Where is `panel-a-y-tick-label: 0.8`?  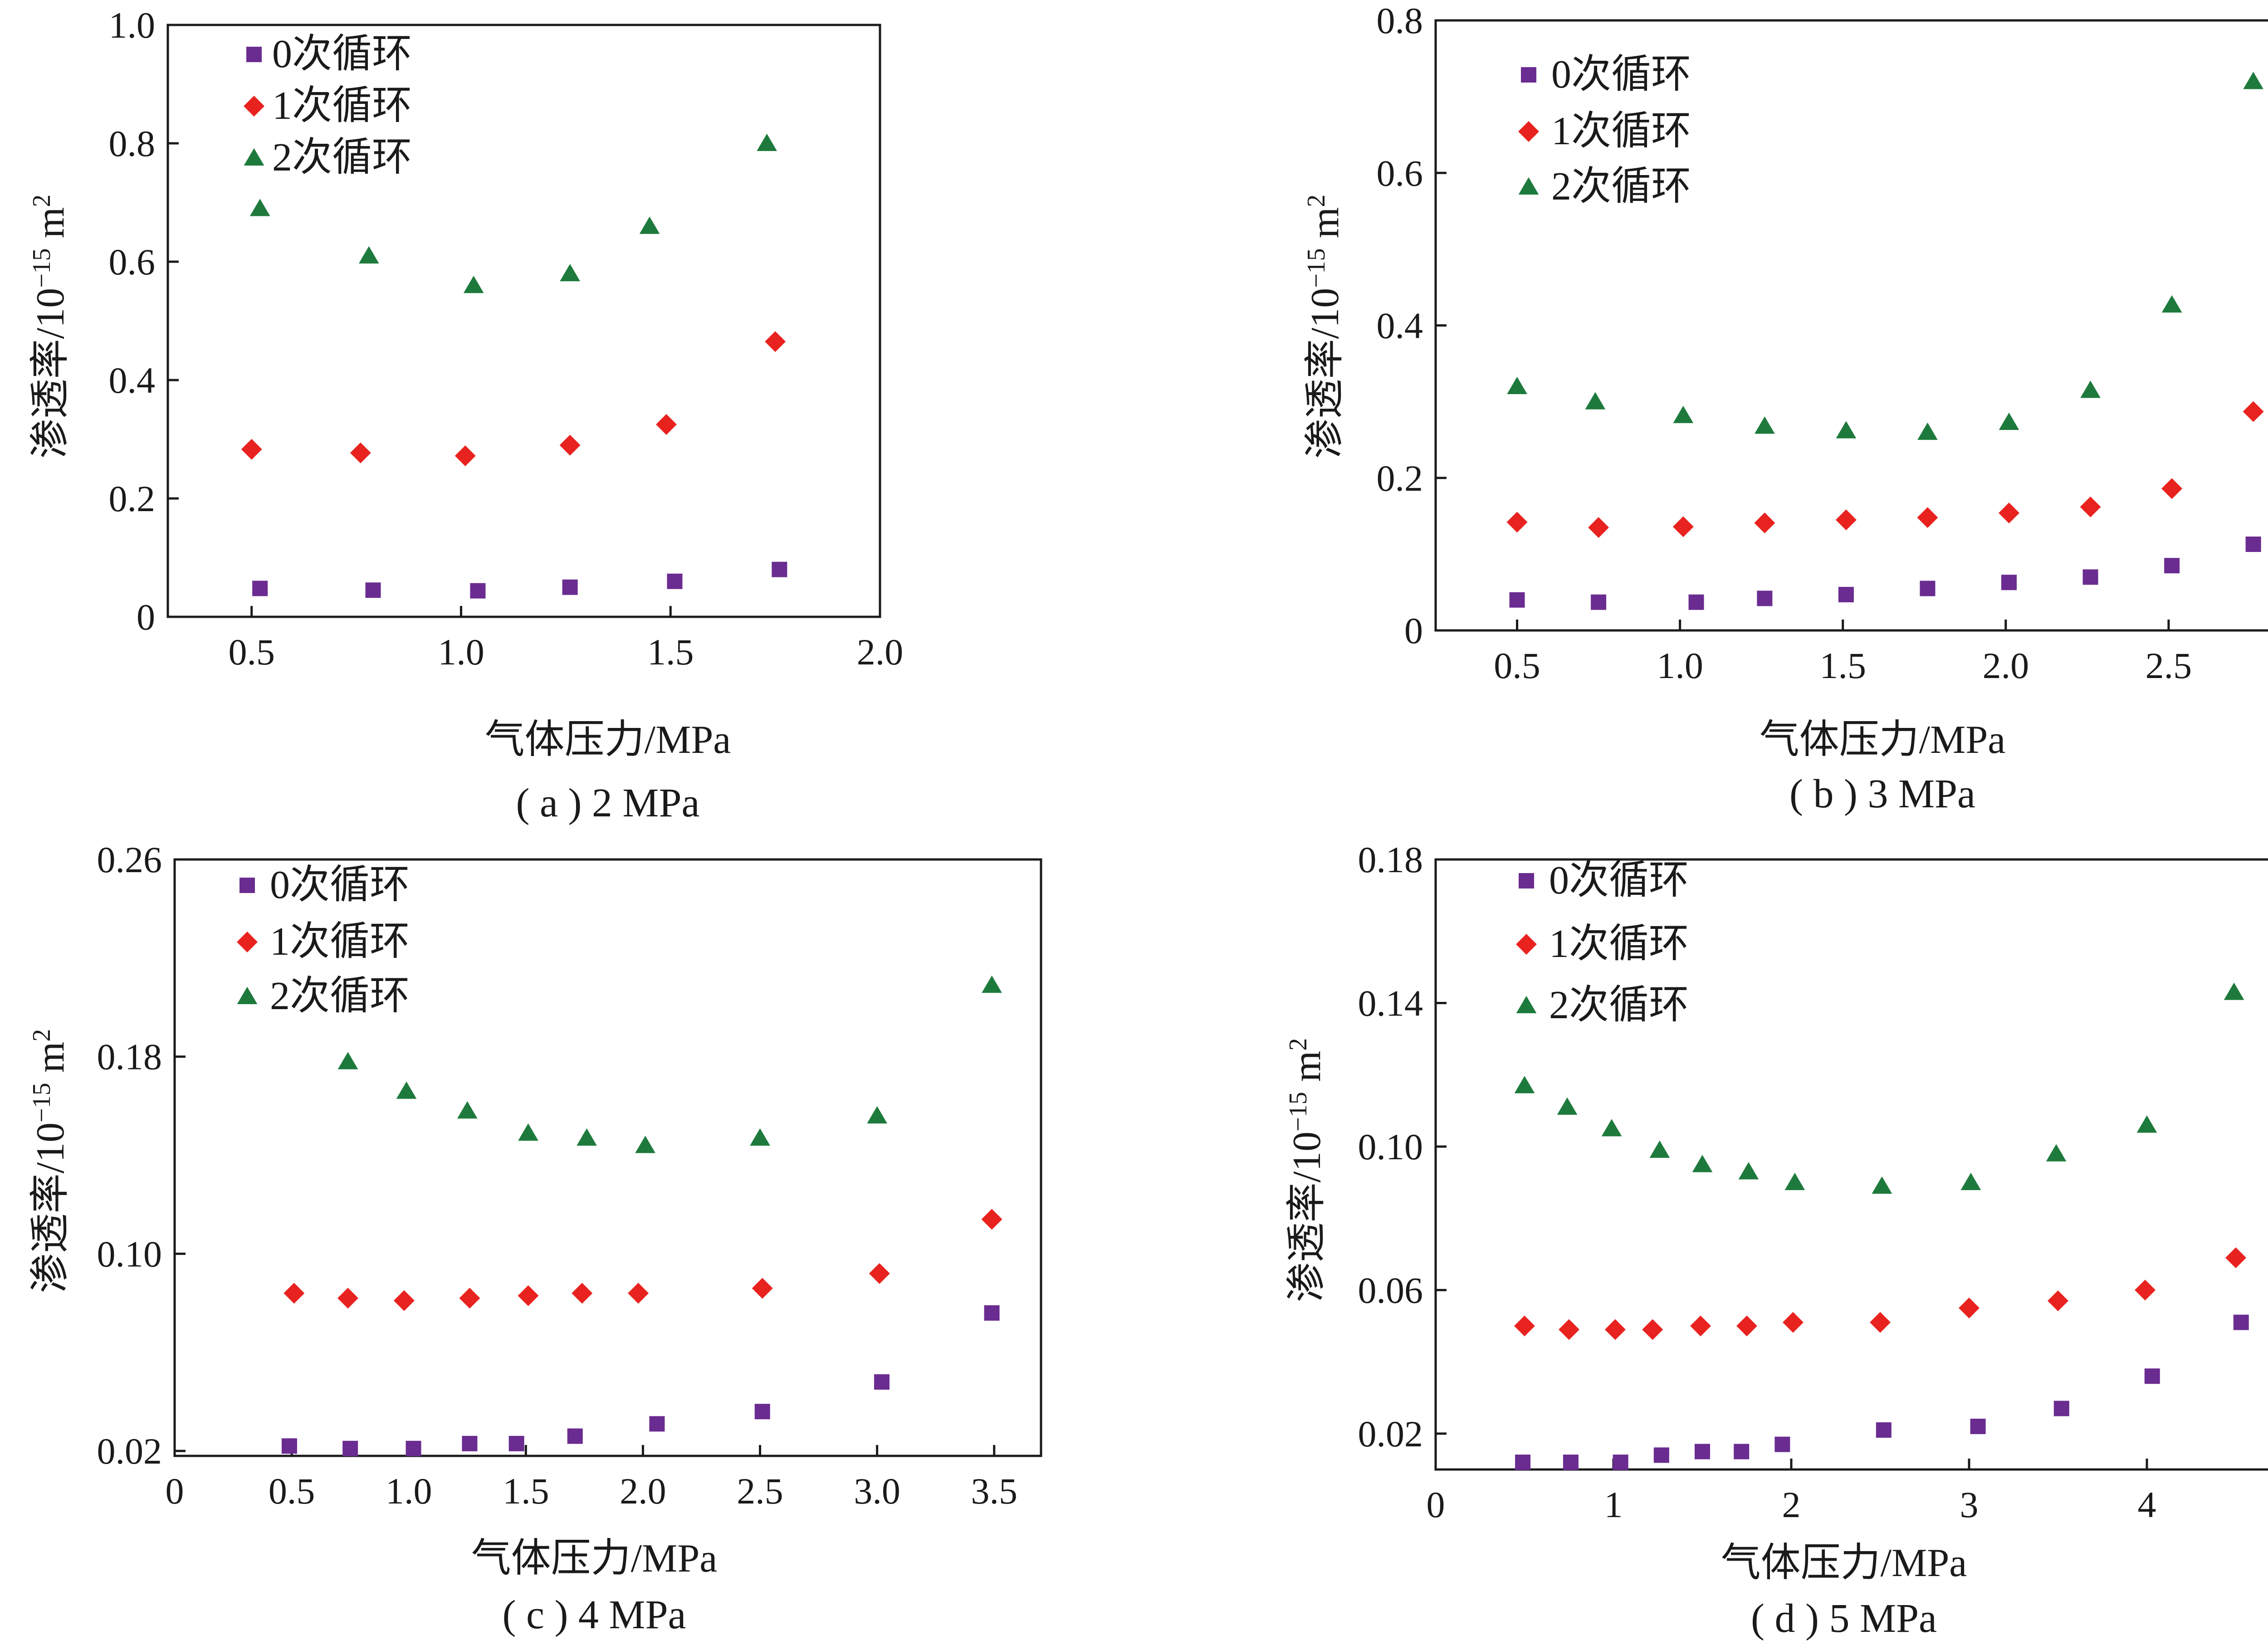 panel-a-y-tick-label: 0.8 is located at coordinates (133, 144).